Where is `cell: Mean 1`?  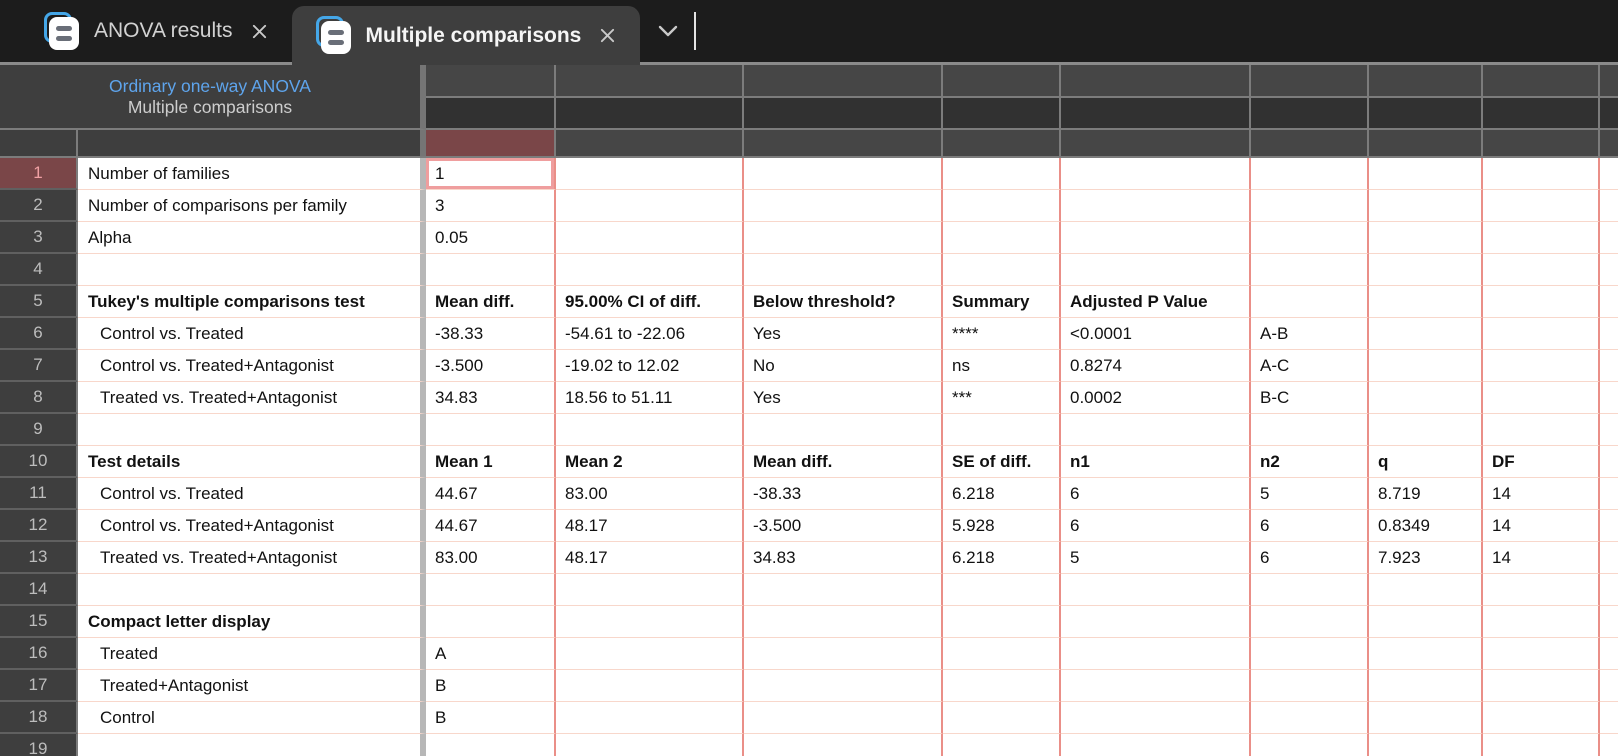
cell: Mean 1 is located at coordinates (491, 462).